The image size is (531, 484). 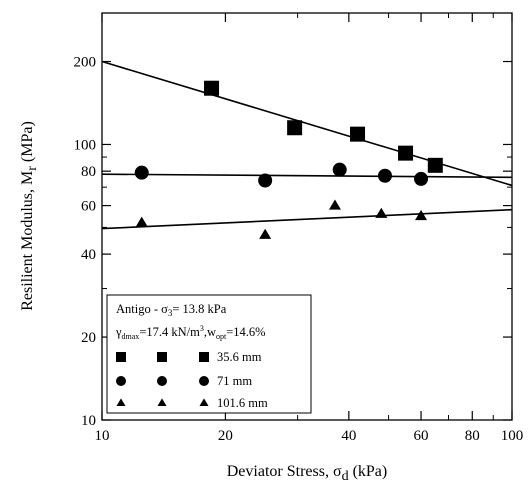 I want to click on y-tick-label: 200, so click(x=85, y=63).